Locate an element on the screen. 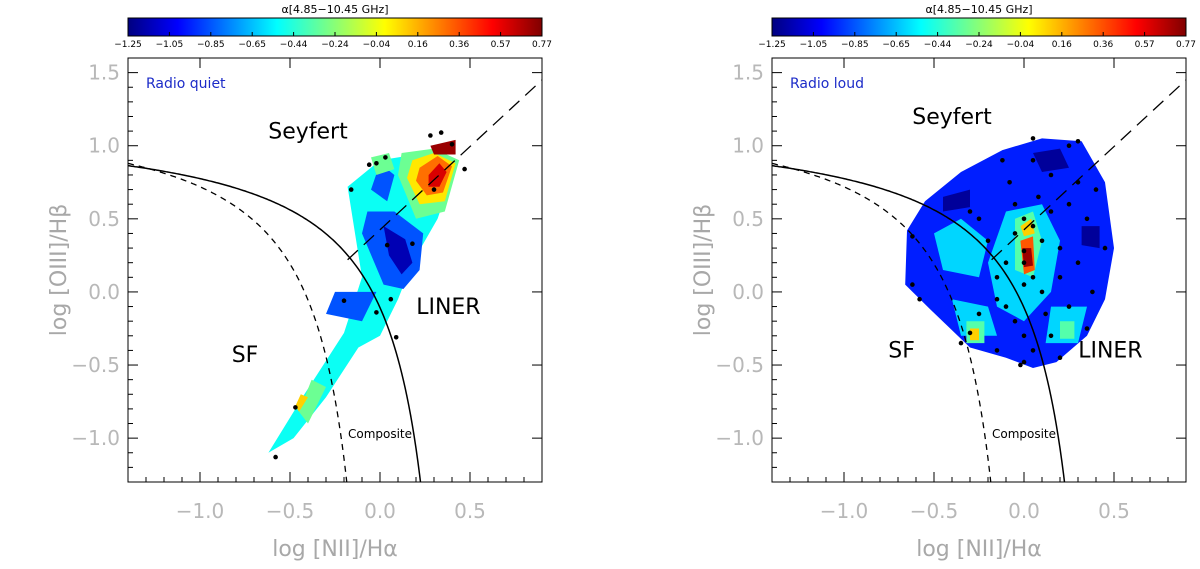 The width and height of the screenshot is (1200, 569). y-tick-label: −1.0 is located at coordinates (95, 438).